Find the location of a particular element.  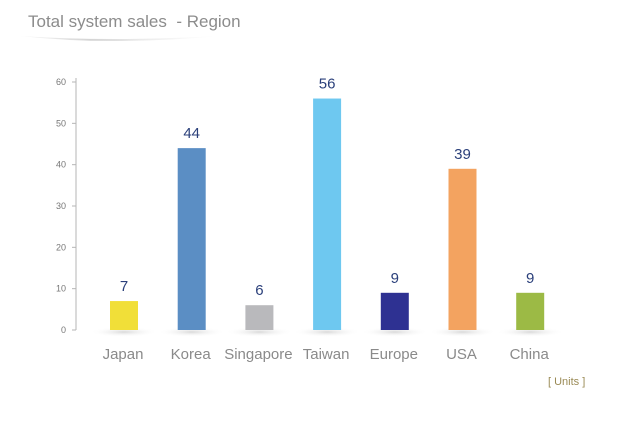

title-swoosh is located at coordinates (120, 38).